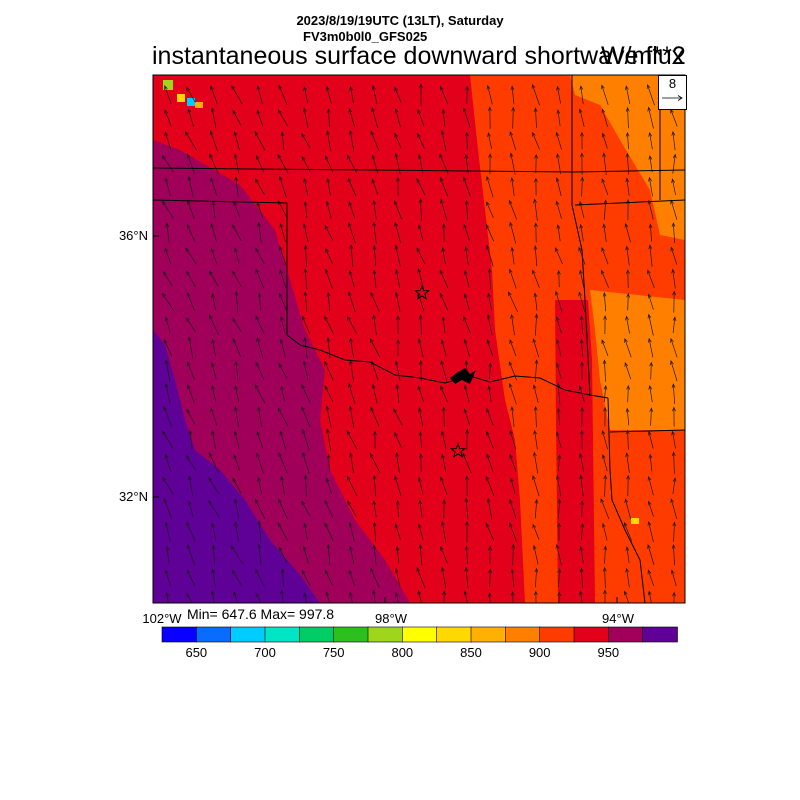  What do you see at coordinates (643, 56) in the screenshot?
I see `units-label: W/m**2` at bounding box center [643, 56].